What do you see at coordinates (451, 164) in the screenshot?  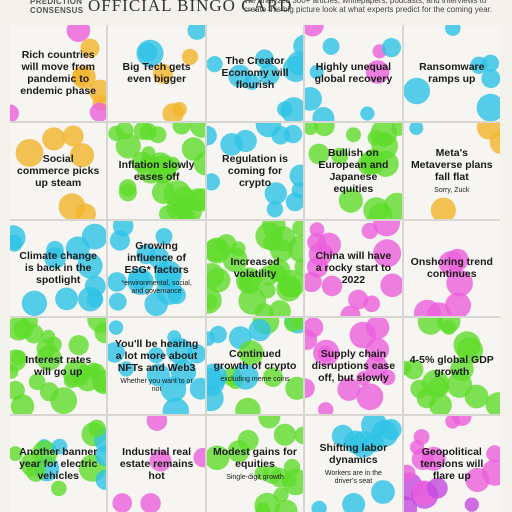 I see `cell-label: Meta's Metaverse plans fall flat` at bounding box center [451, 164].